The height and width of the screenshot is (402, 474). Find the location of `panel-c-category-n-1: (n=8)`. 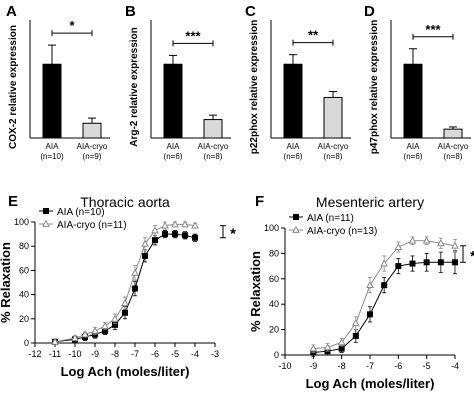

panel-c-category-n-1: (n=8) is located at coordinates (333, 156).